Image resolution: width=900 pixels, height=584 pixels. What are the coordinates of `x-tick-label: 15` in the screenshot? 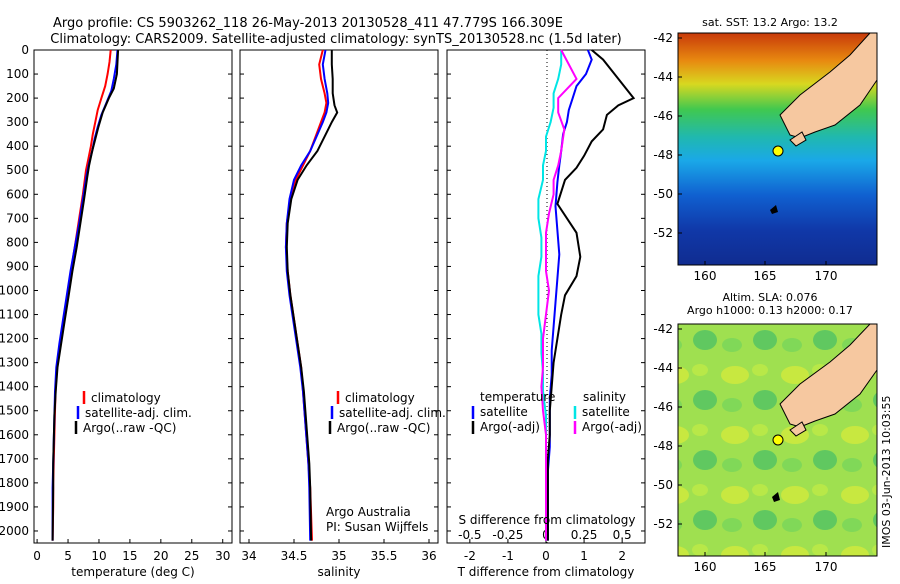 It's located at (129, 556).